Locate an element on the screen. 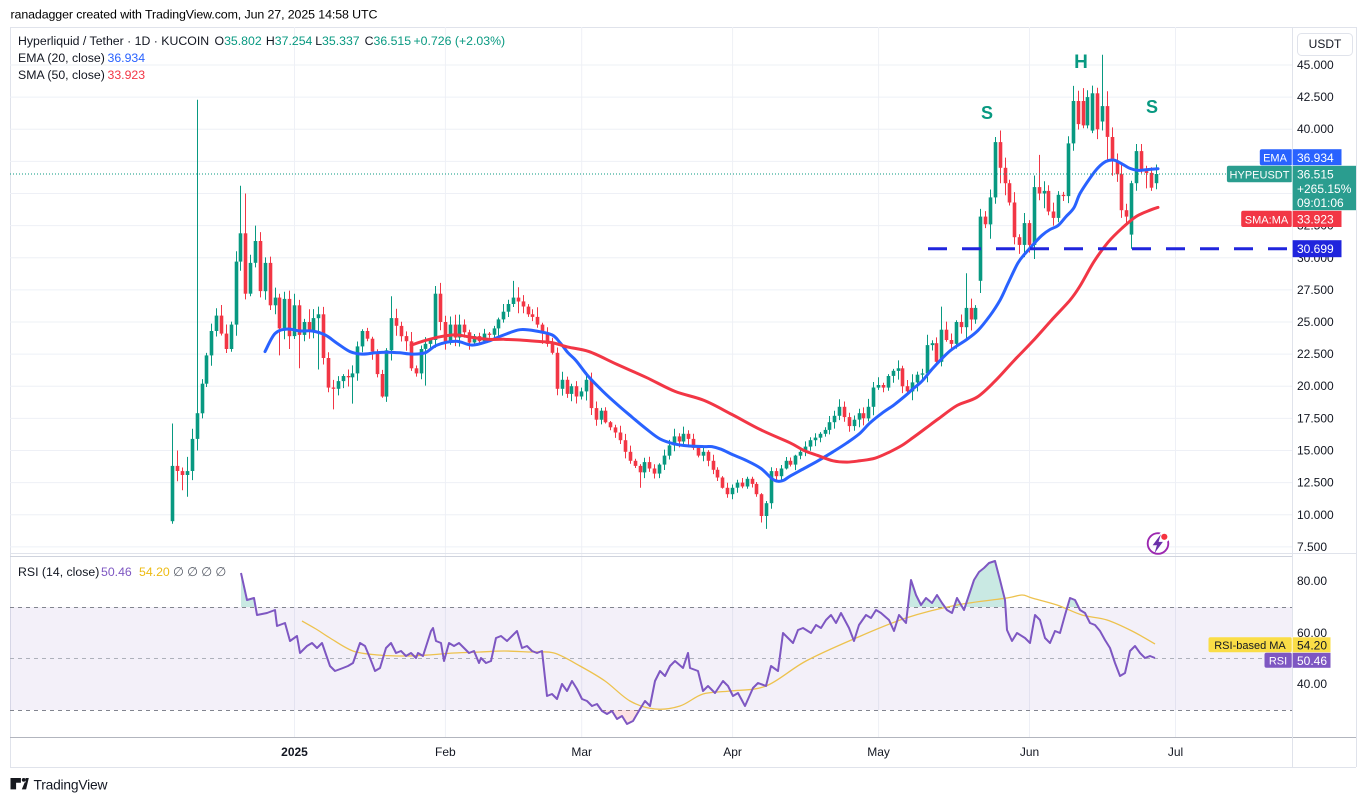 This screenshot has width=1369, height=806. svg-text: 30.699 is located at coordinates (1315, 249).